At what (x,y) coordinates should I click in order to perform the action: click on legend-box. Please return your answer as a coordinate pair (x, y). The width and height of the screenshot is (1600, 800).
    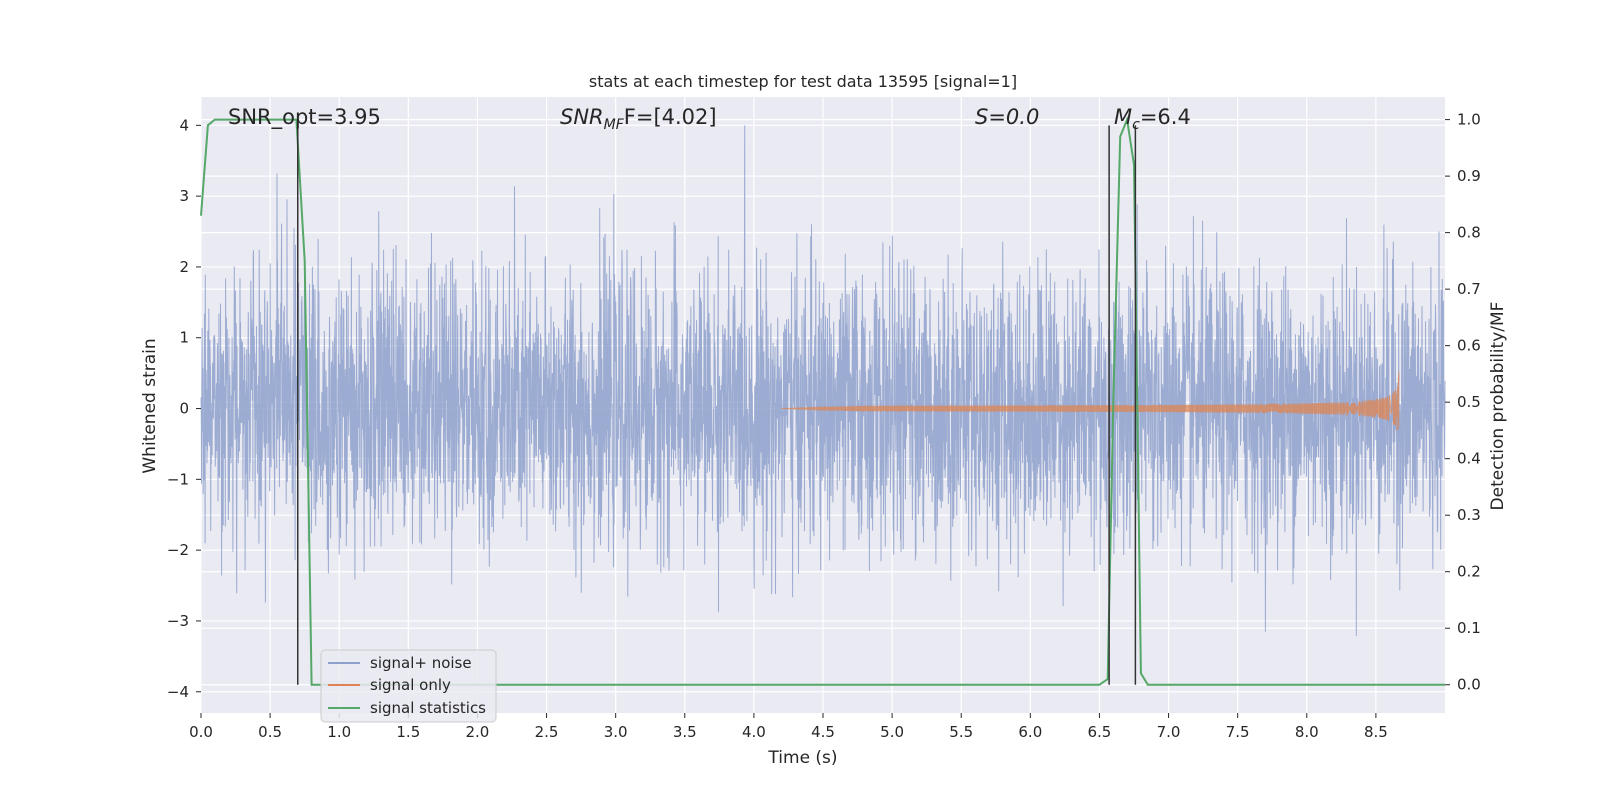
    Looking at the image, I should click on (408, 686).